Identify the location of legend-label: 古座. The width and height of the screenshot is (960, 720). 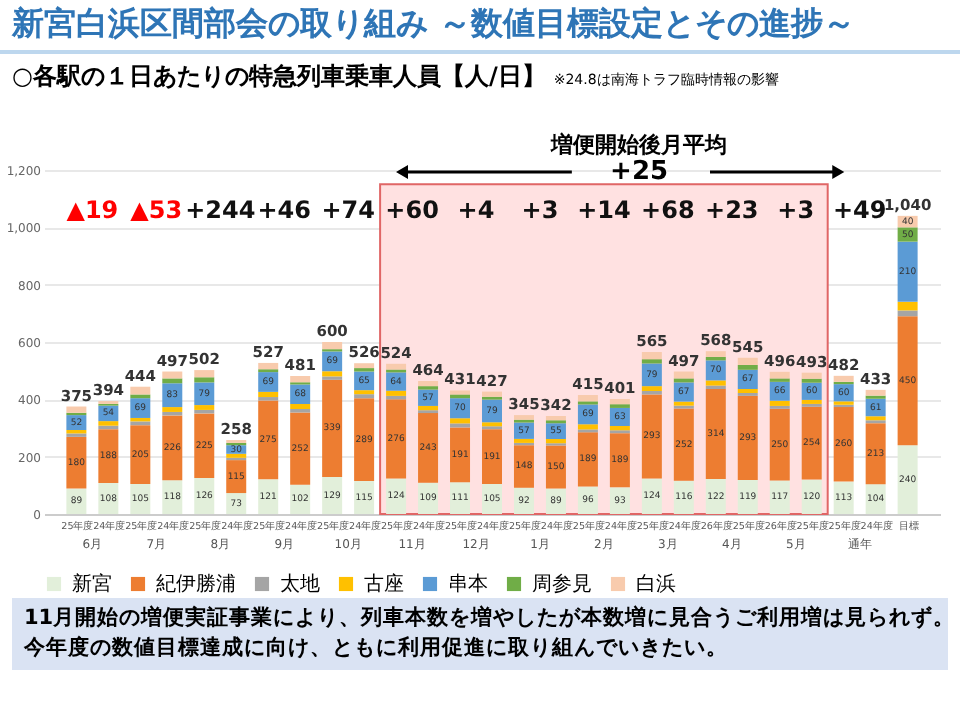
(384, 584).